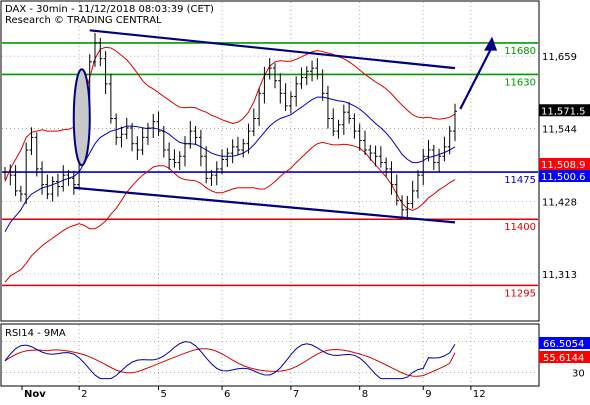 The height and width of the screenshot is (405, 590). What do you see at coordinates (491, 43) in the screenshot?
I see `forecast-arrow-head` at bounding box center [491, 43].